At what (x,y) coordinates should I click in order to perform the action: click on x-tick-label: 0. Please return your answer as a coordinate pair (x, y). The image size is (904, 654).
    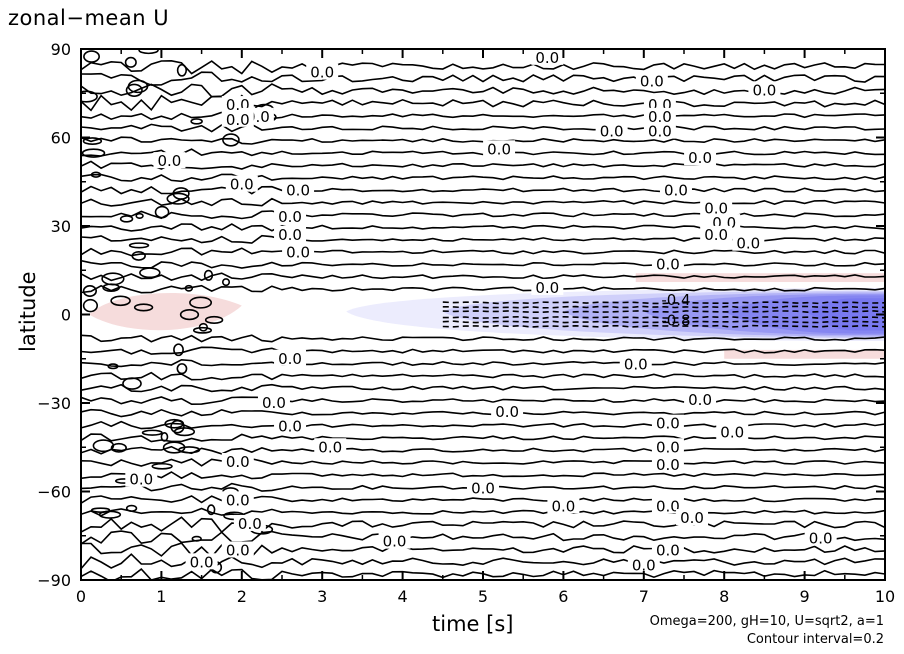
    Looking at the image, I should click on (81, 596).